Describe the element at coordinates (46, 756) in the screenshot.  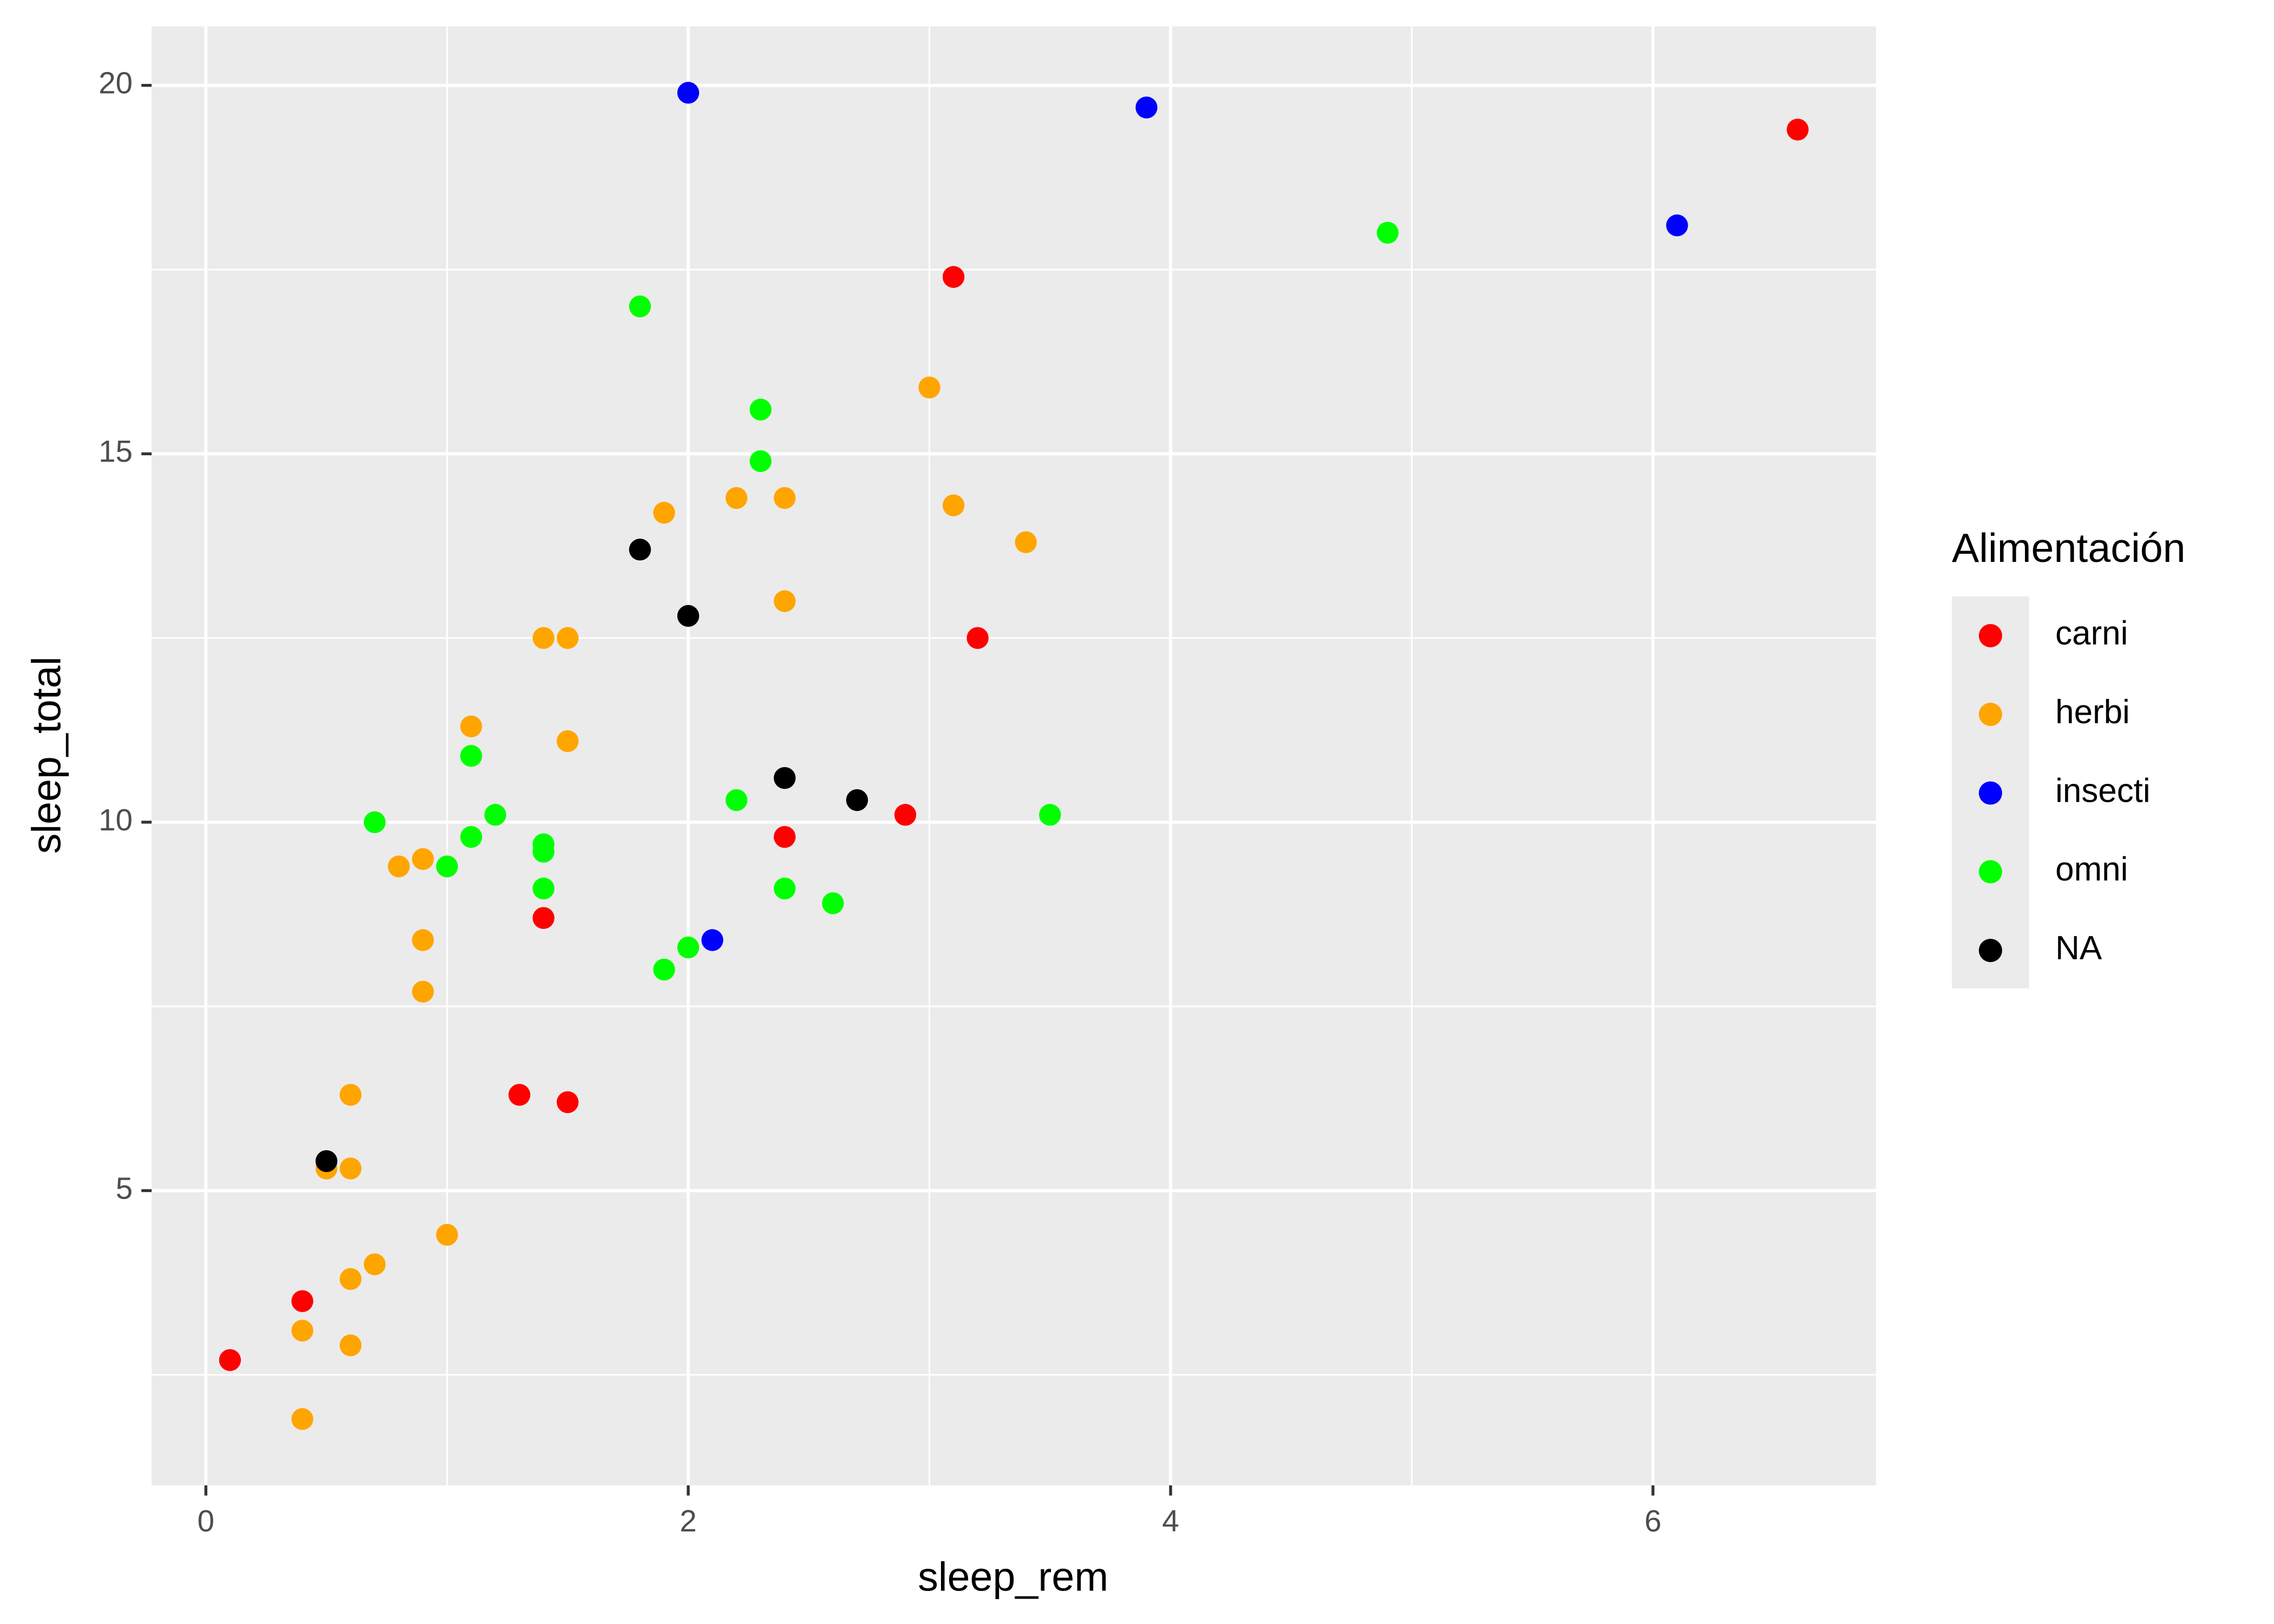
I see `y-axis-title: sleep_total` at that location.